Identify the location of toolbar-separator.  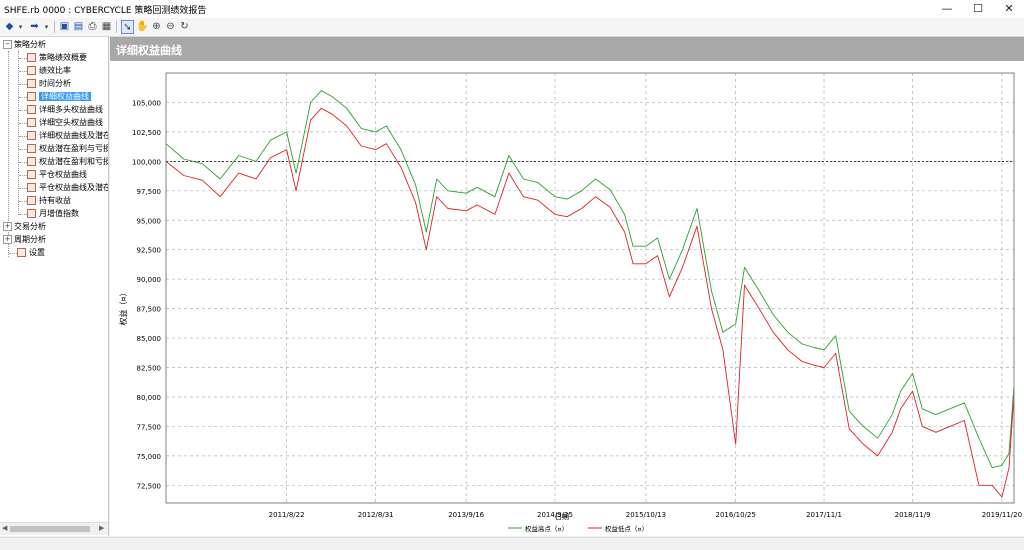
(54, 27).